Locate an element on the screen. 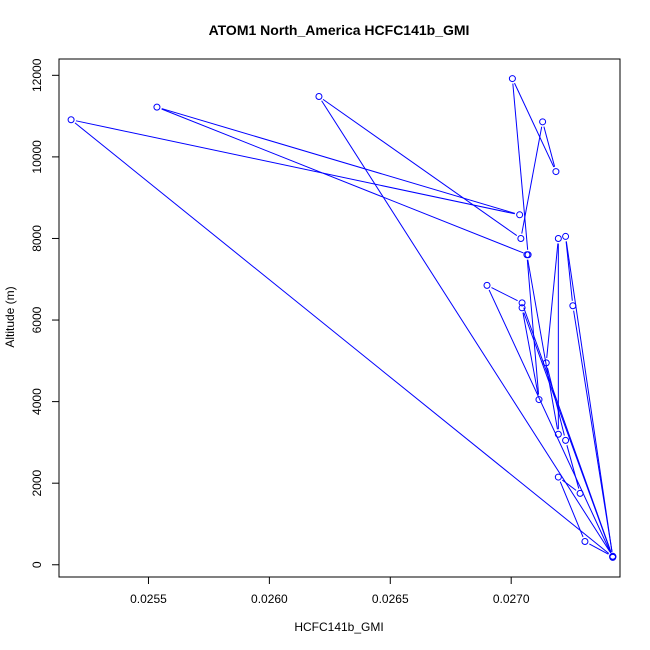 This screenshot has width=650, height=650. y-tick-label: 4000 is located at coordinates (37, 401).